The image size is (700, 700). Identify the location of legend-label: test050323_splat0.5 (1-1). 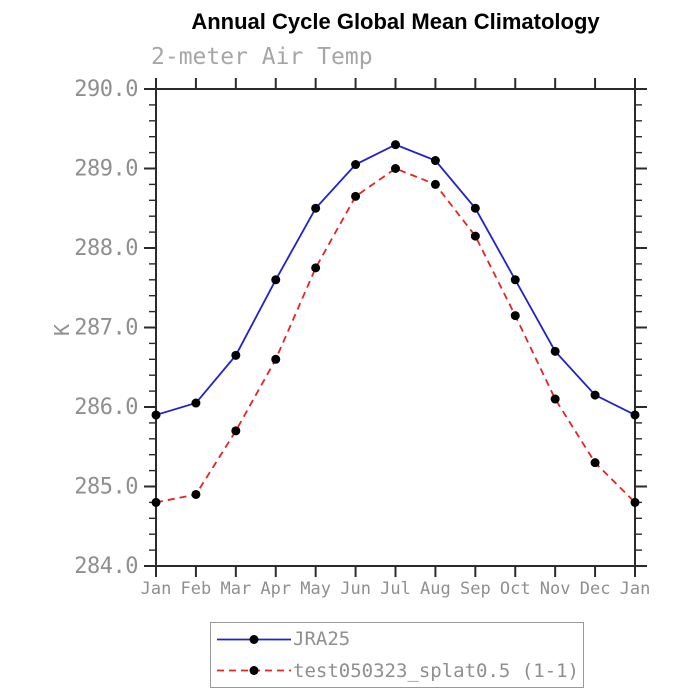
(436, 670).